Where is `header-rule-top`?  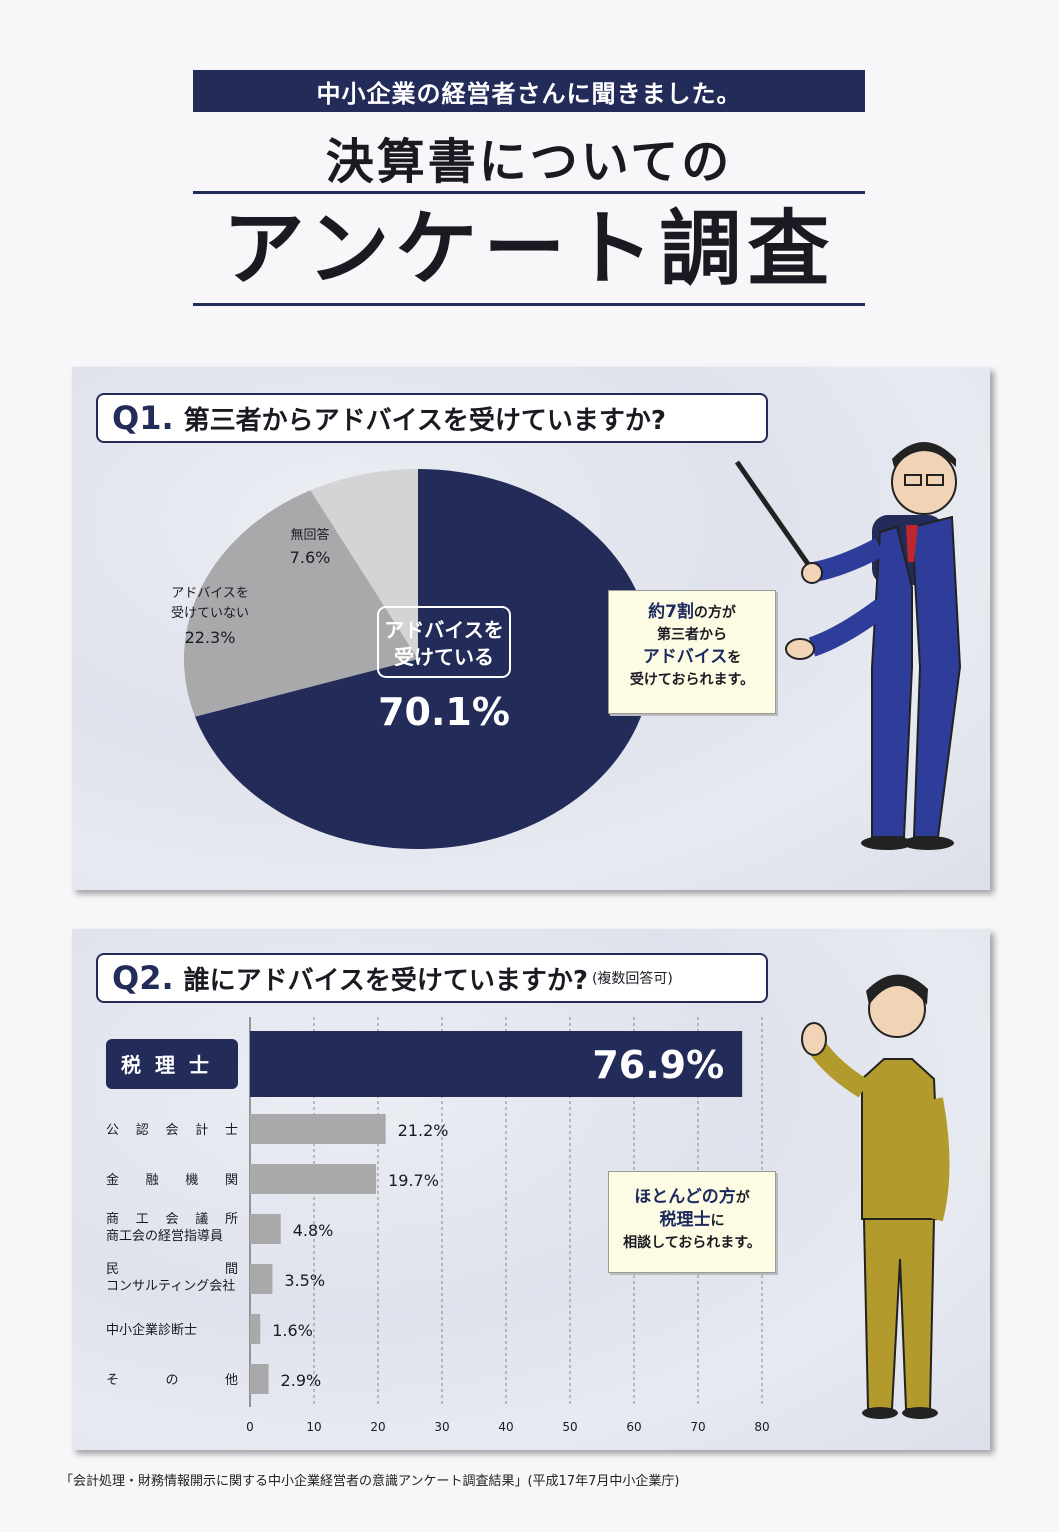 header-rule-top is located at coordinates (529, 192).